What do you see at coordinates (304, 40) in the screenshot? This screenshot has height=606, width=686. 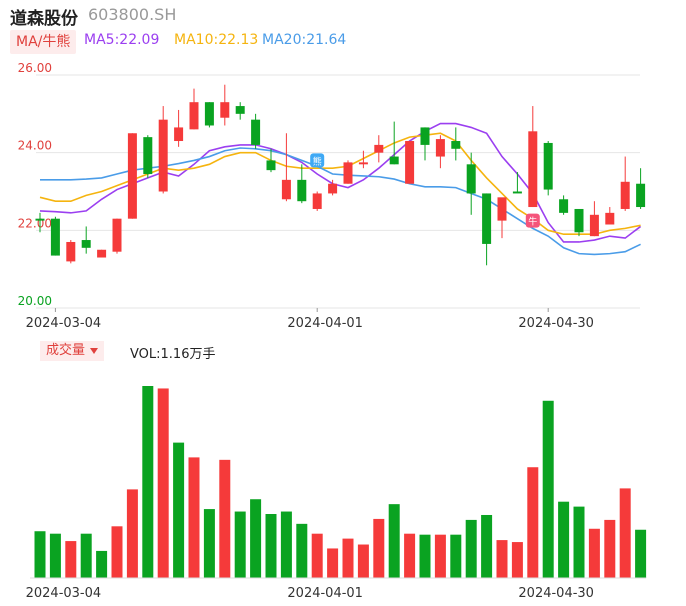 I see `ma20-legend: MA20:21.64` at bounding box center [304, 40].